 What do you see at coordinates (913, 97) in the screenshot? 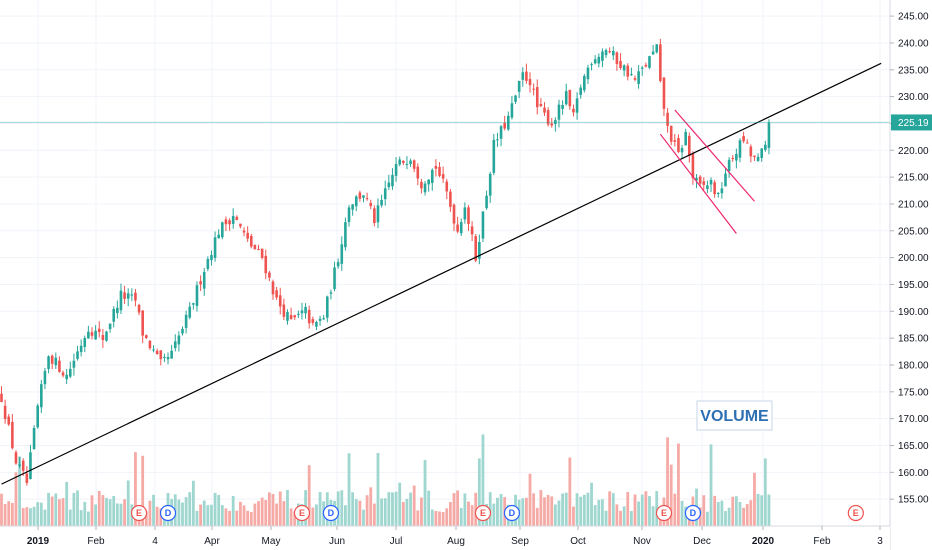
I see `price-tick-label: 230.00` at bounding box center [913, 97].